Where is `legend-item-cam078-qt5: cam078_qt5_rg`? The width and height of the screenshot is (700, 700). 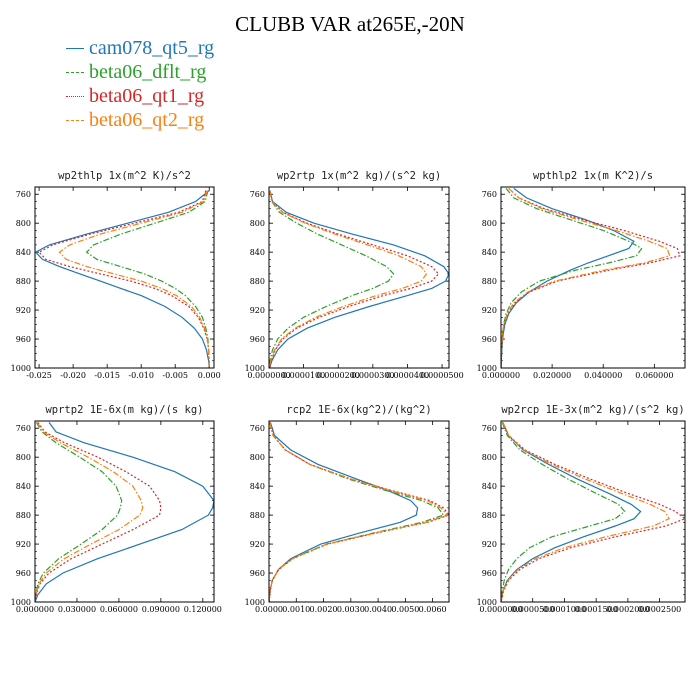 legend-item-cam078-qt5: cam078_qt5_rg is located at coordinates (140, 48).